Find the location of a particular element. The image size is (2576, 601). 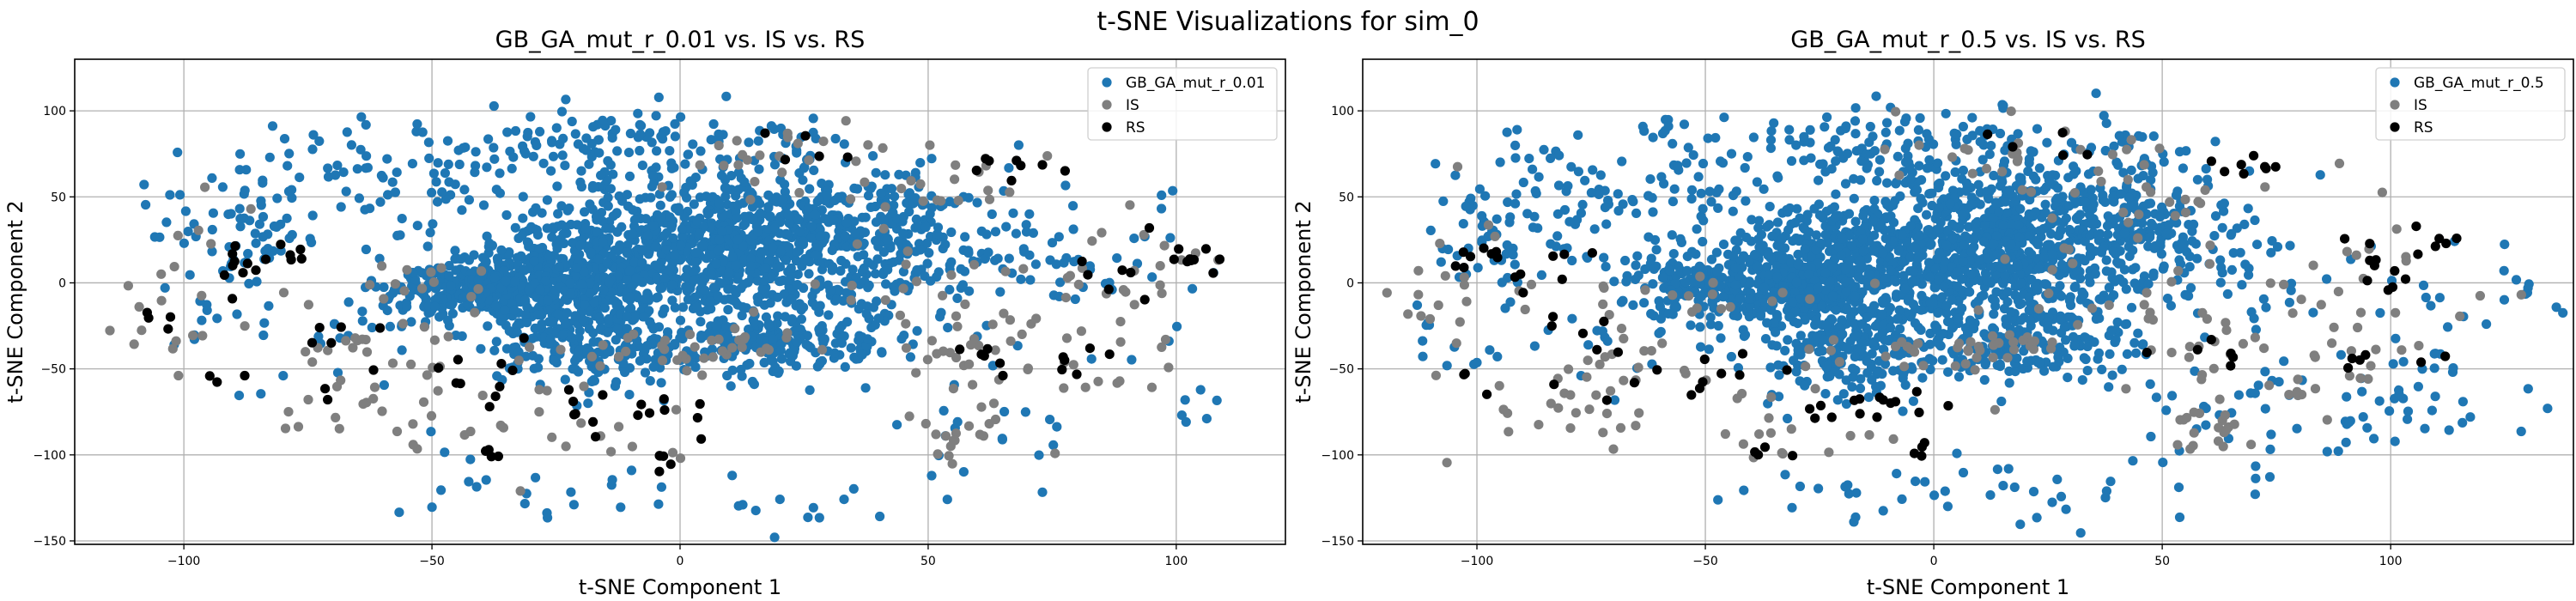

x-tick-label: 50 is located at coordinates (928, 561).